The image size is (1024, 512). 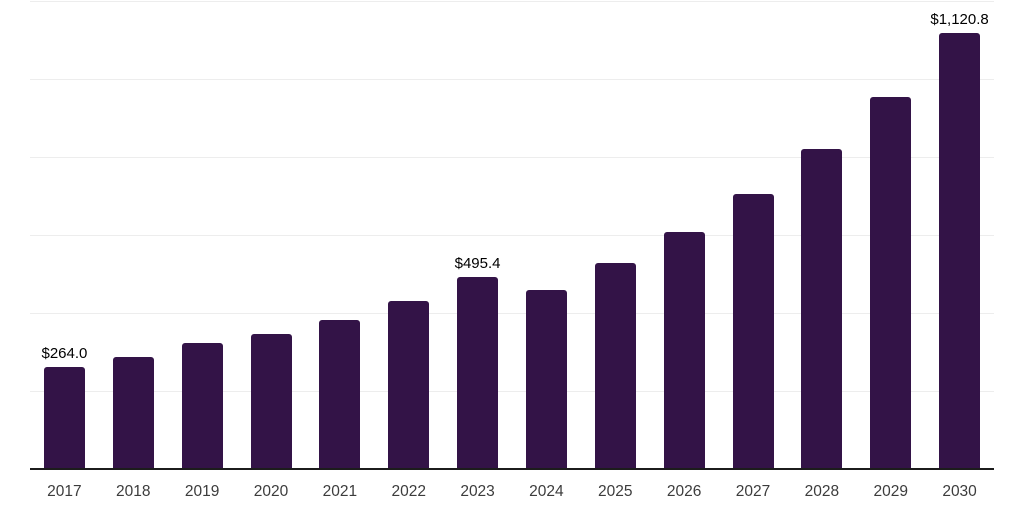 What do you see at coordinates (133, 491) in the screenshot?
I see `x-tick-label-2018: 2018` at bounding box center [133, 491].